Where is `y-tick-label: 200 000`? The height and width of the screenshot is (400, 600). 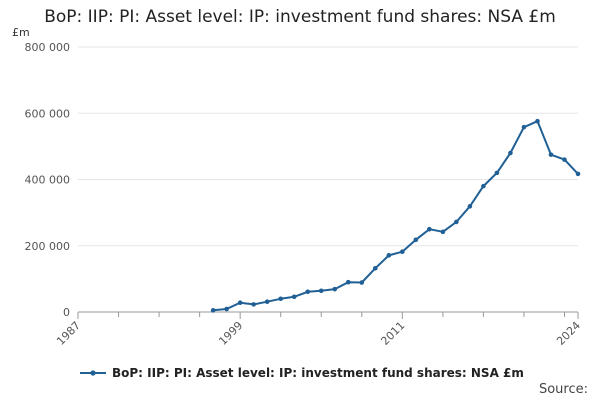 y-tick-label: 200 000 is located at coordinates (48, 246).